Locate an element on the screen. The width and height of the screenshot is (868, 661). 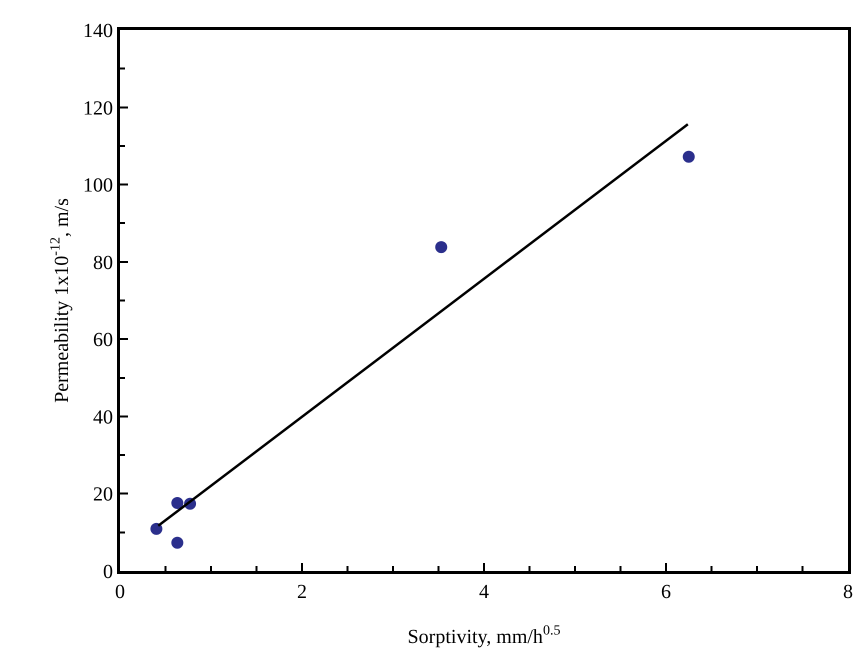
y-tick-label: 120 is located at coordinates (98, 108).